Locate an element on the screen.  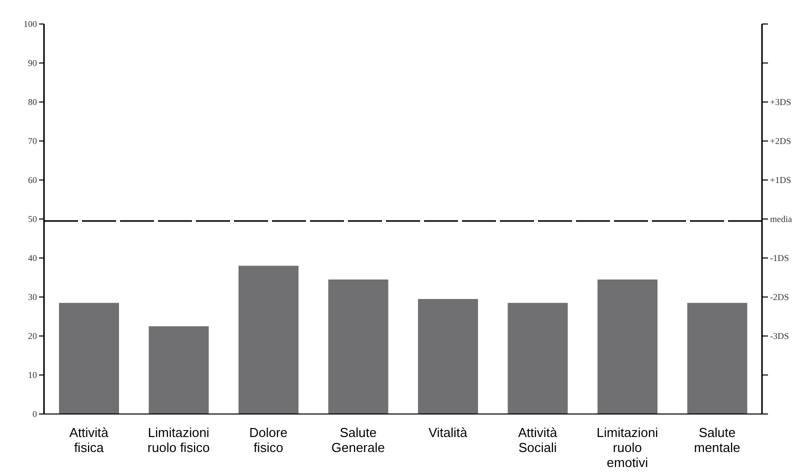
y-tick-label: 100 is located at coordinates (31, 24).